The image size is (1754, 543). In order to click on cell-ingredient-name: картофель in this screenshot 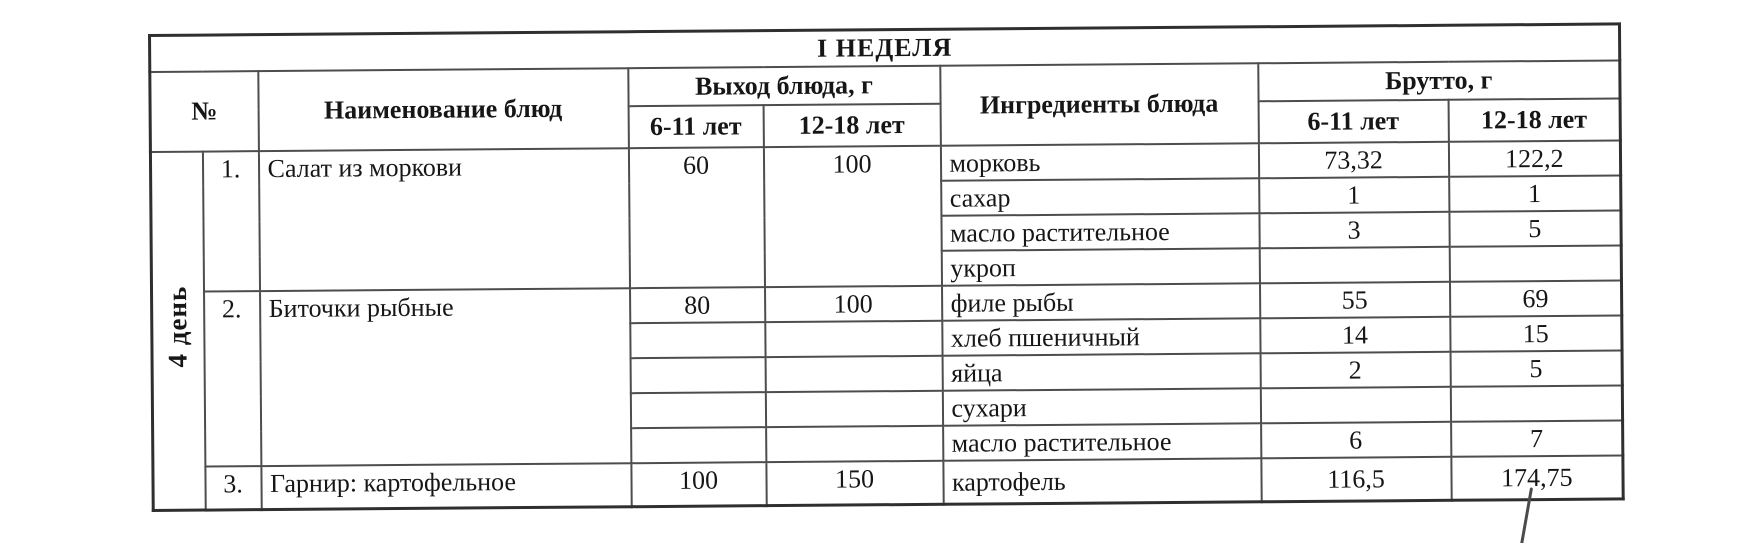, I will do `click(1102, 481)`.